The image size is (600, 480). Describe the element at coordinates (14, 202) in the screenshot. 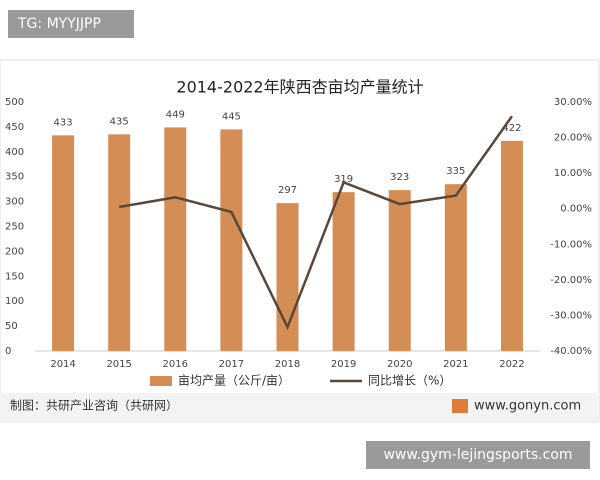

I see `y-tick-label: 300` at that location.